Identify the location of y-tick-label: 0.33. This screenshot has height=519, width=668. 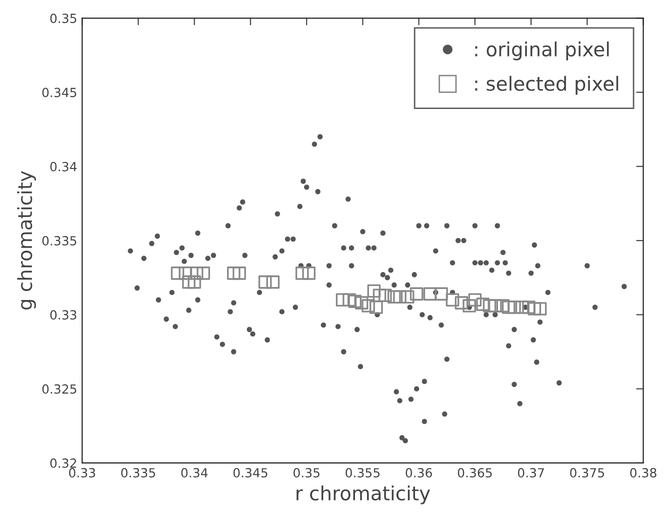
(63, 315).